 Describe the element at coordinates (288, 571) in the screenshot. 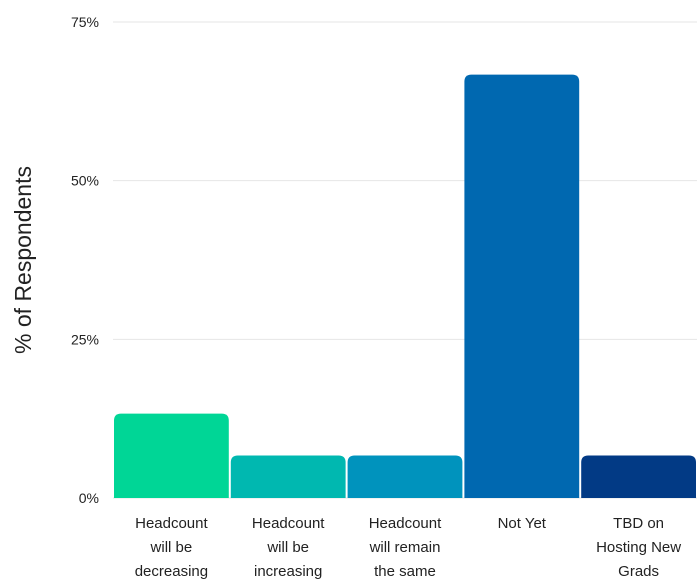

I see `x-tick-label-line: increasing` at that location.